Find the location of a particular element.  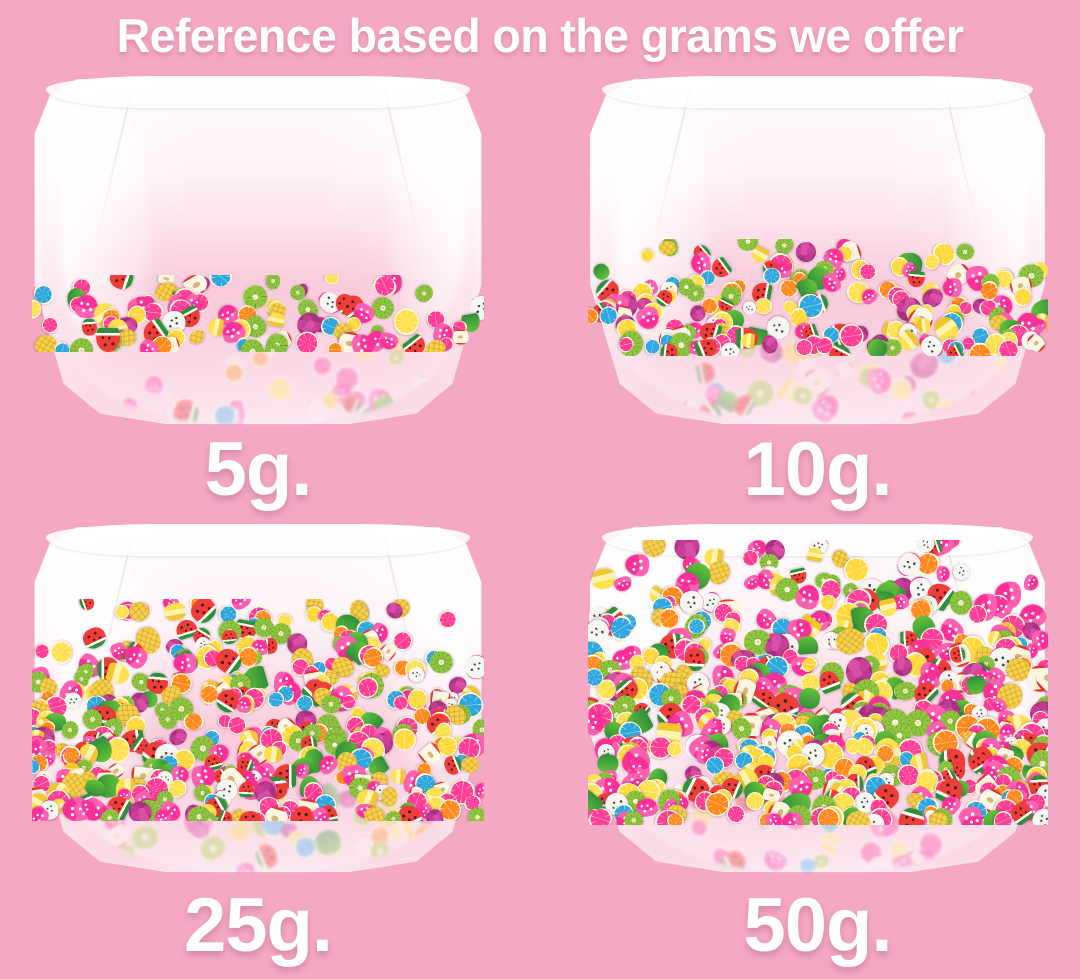

weight-label-25g: 25g. is located at coordinates (258, 925).